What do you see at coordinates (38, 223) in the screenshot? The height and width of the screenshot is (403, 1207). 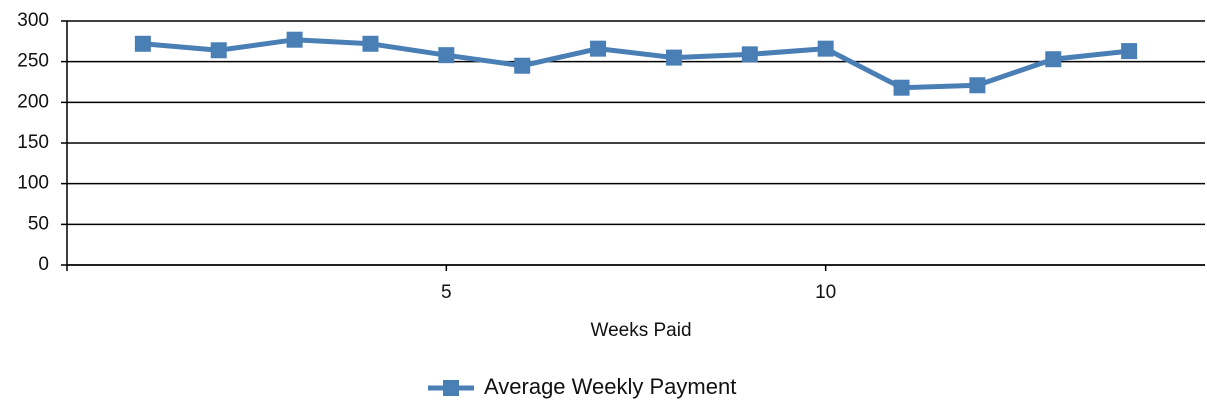 I see `y-tick-label: 50` at bounding box center [38, 223].